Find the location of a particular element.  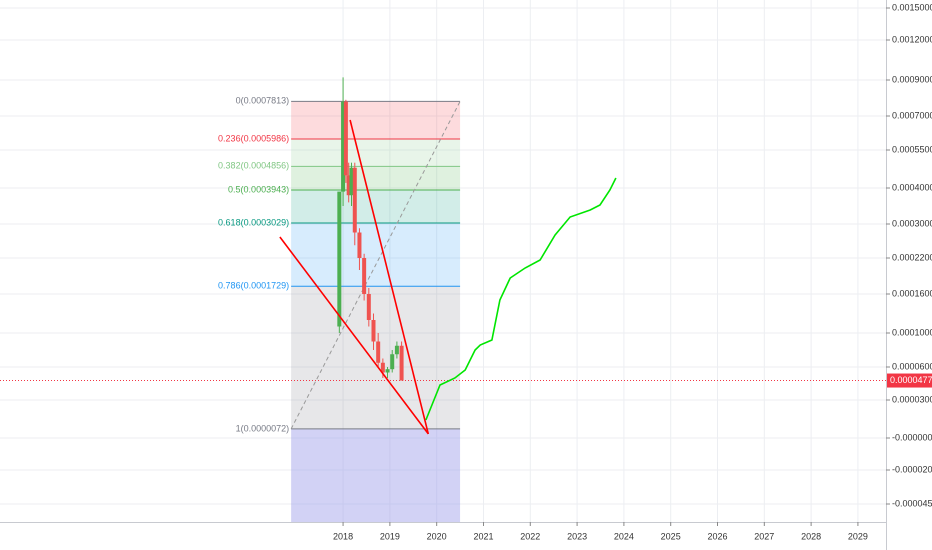

fib-label: 0.382(0.0004856) is located at coordinates (253, 166).